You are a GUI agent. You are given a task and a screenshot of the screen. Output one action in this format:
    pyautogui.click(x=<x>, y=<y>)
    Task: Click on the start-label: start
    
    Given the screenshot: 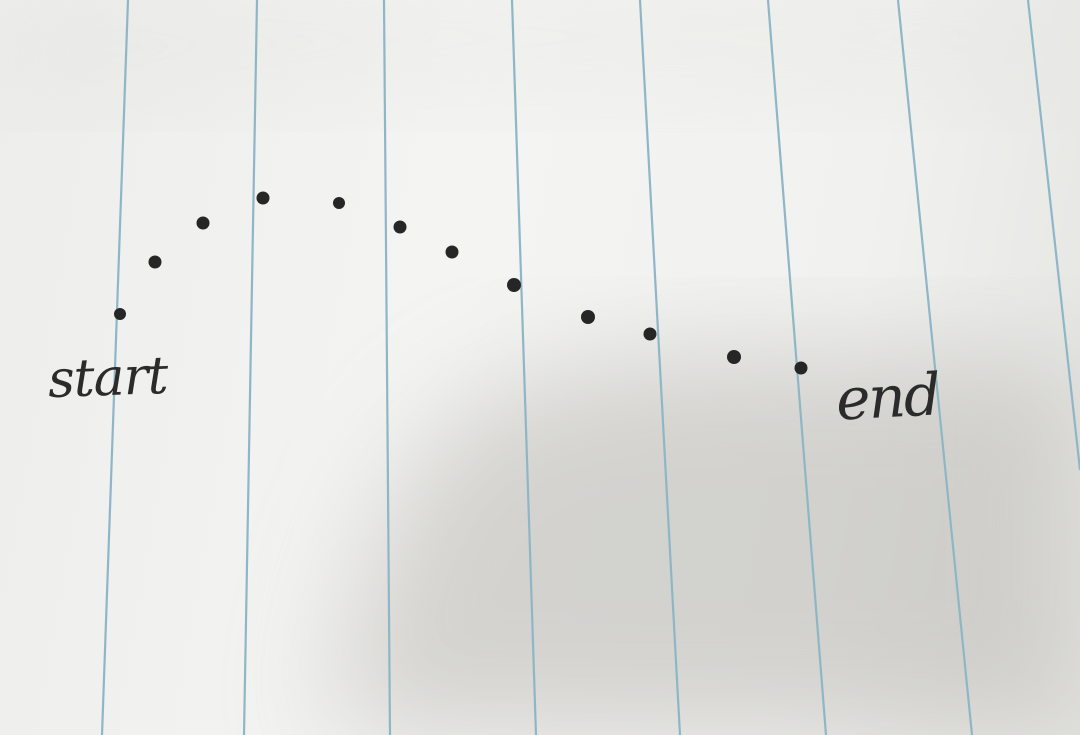 What is the action you would take?
    pyautogui.click(x=107, y=378)
    